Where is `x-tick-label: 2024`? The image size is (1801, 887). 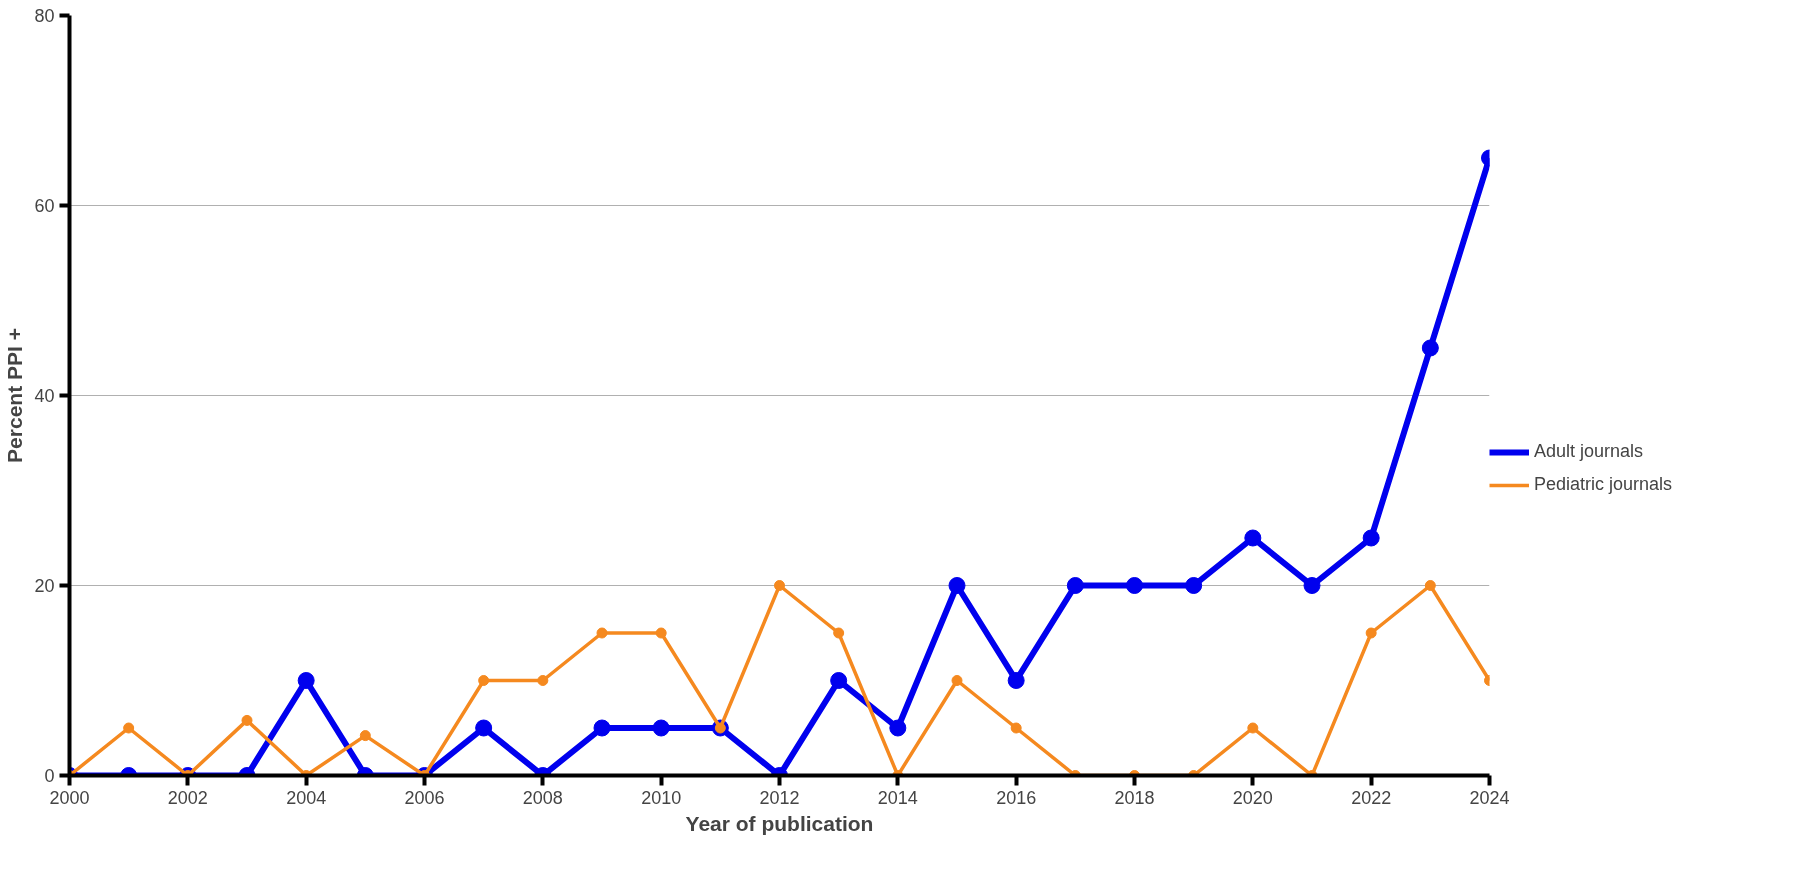 x-tick-label: 2024 is located at coordinates (1489, 797).